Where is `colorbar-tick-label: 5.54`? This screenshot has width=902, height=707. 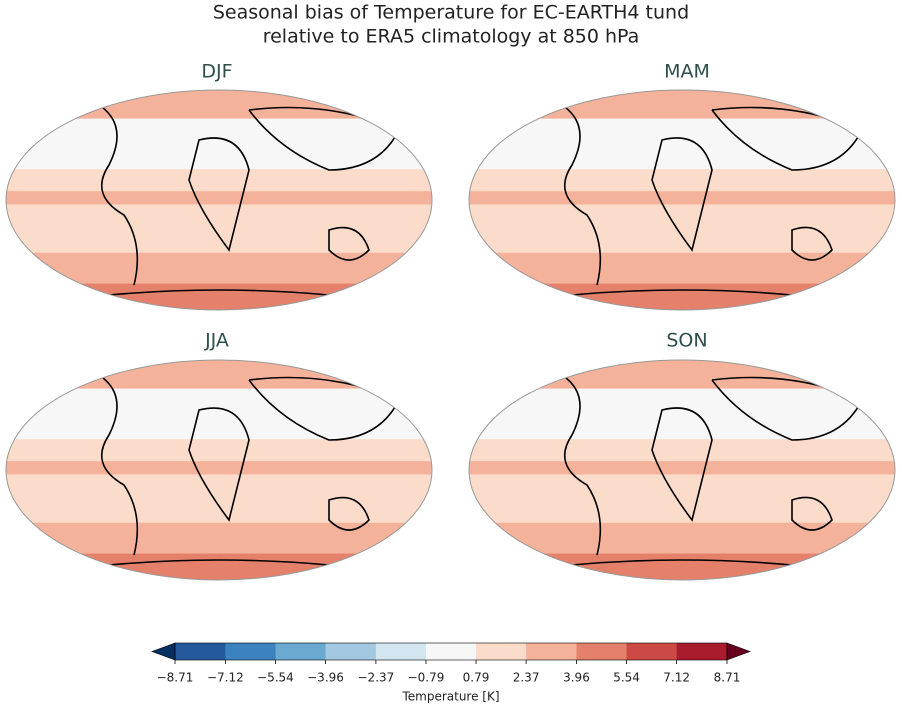 colorbar-tick-label: 5.54 is located at coordinates (626, 678).